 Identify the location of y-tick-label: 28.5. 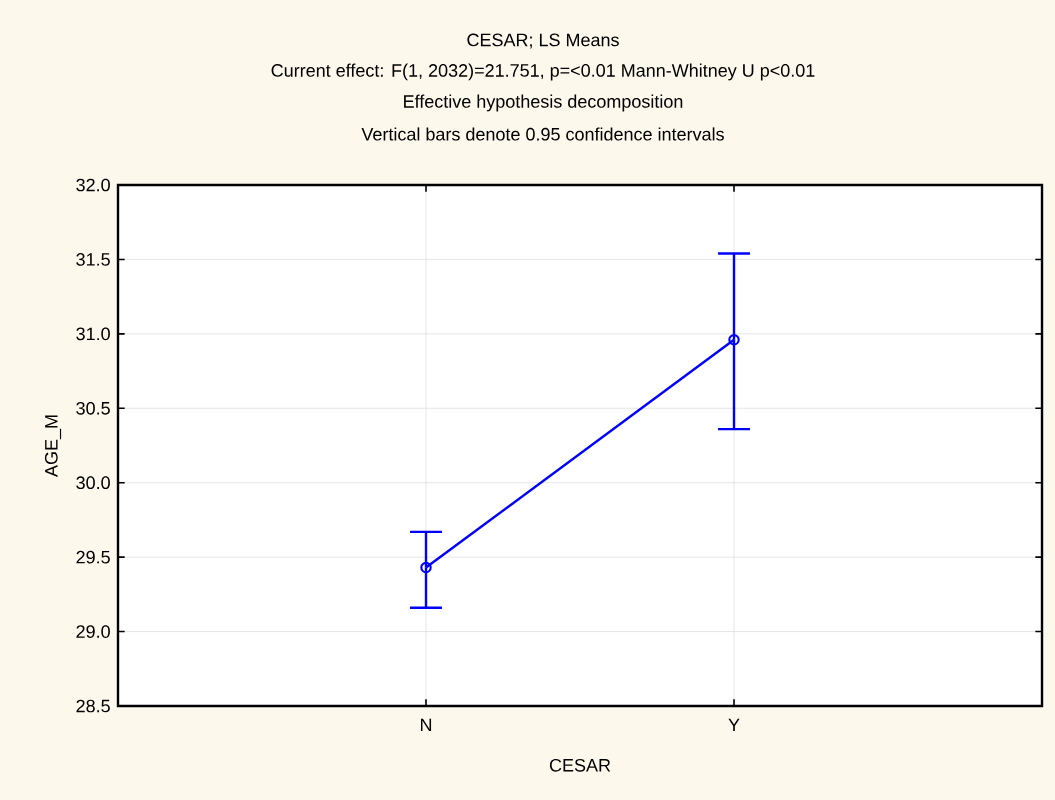
(93, 706).